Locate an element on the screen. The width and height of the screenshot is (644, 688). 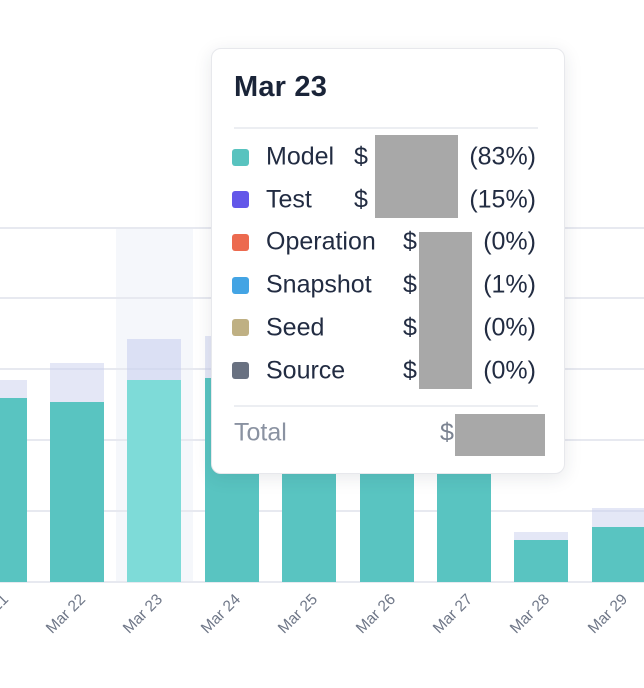
row-label: Source is located at coordinates (306, 370).